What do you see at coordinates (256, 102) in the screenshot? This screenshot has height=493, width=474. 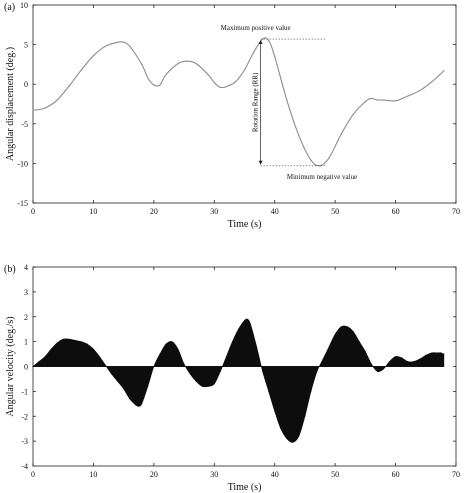 I see `range-annotation: Rotation Range (RR)` at bounding box center [256, 102].